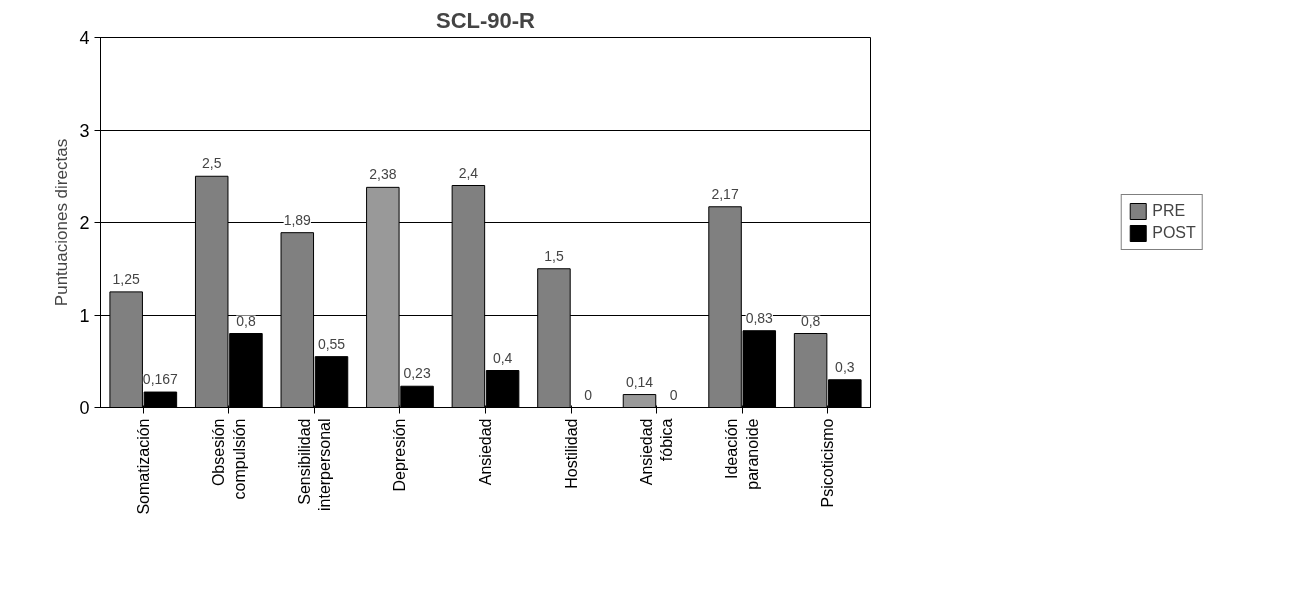 This screenshot has width=1289, height=600. Describe the element at coordinates (828, 463) in the screenshot. I see `x-tick-label: Psicoticismo` at that location.